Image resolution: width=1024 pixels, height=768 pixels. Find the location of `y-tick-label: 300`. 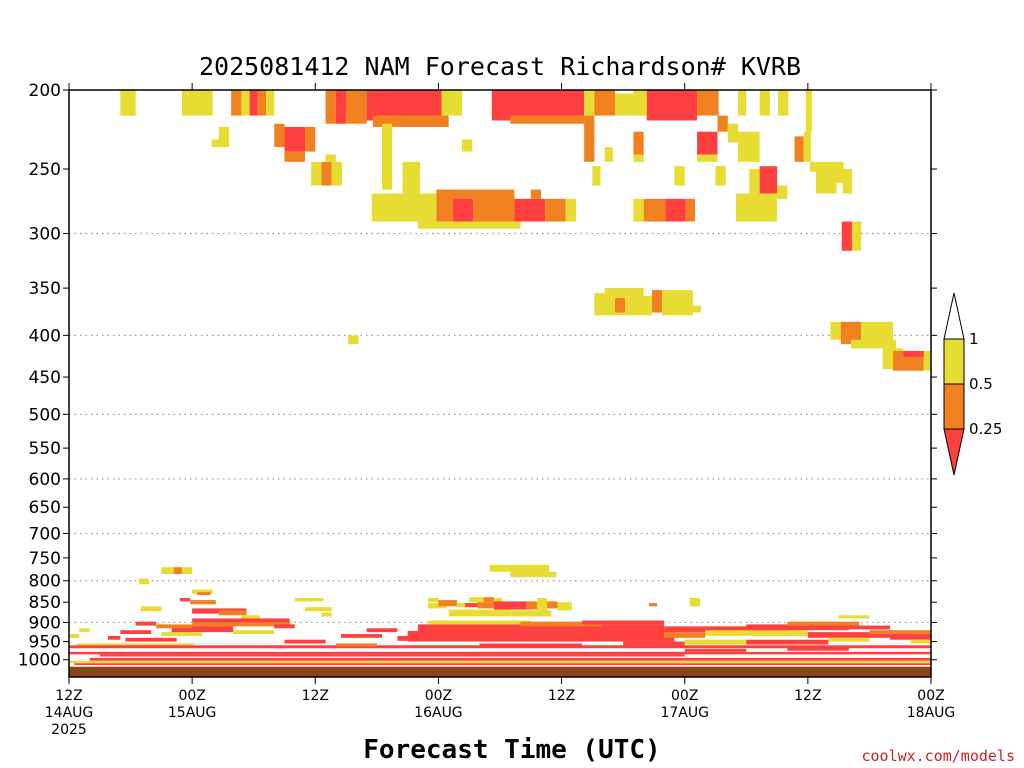

y-tick-label: 300 is located at coordinates (45, 235).